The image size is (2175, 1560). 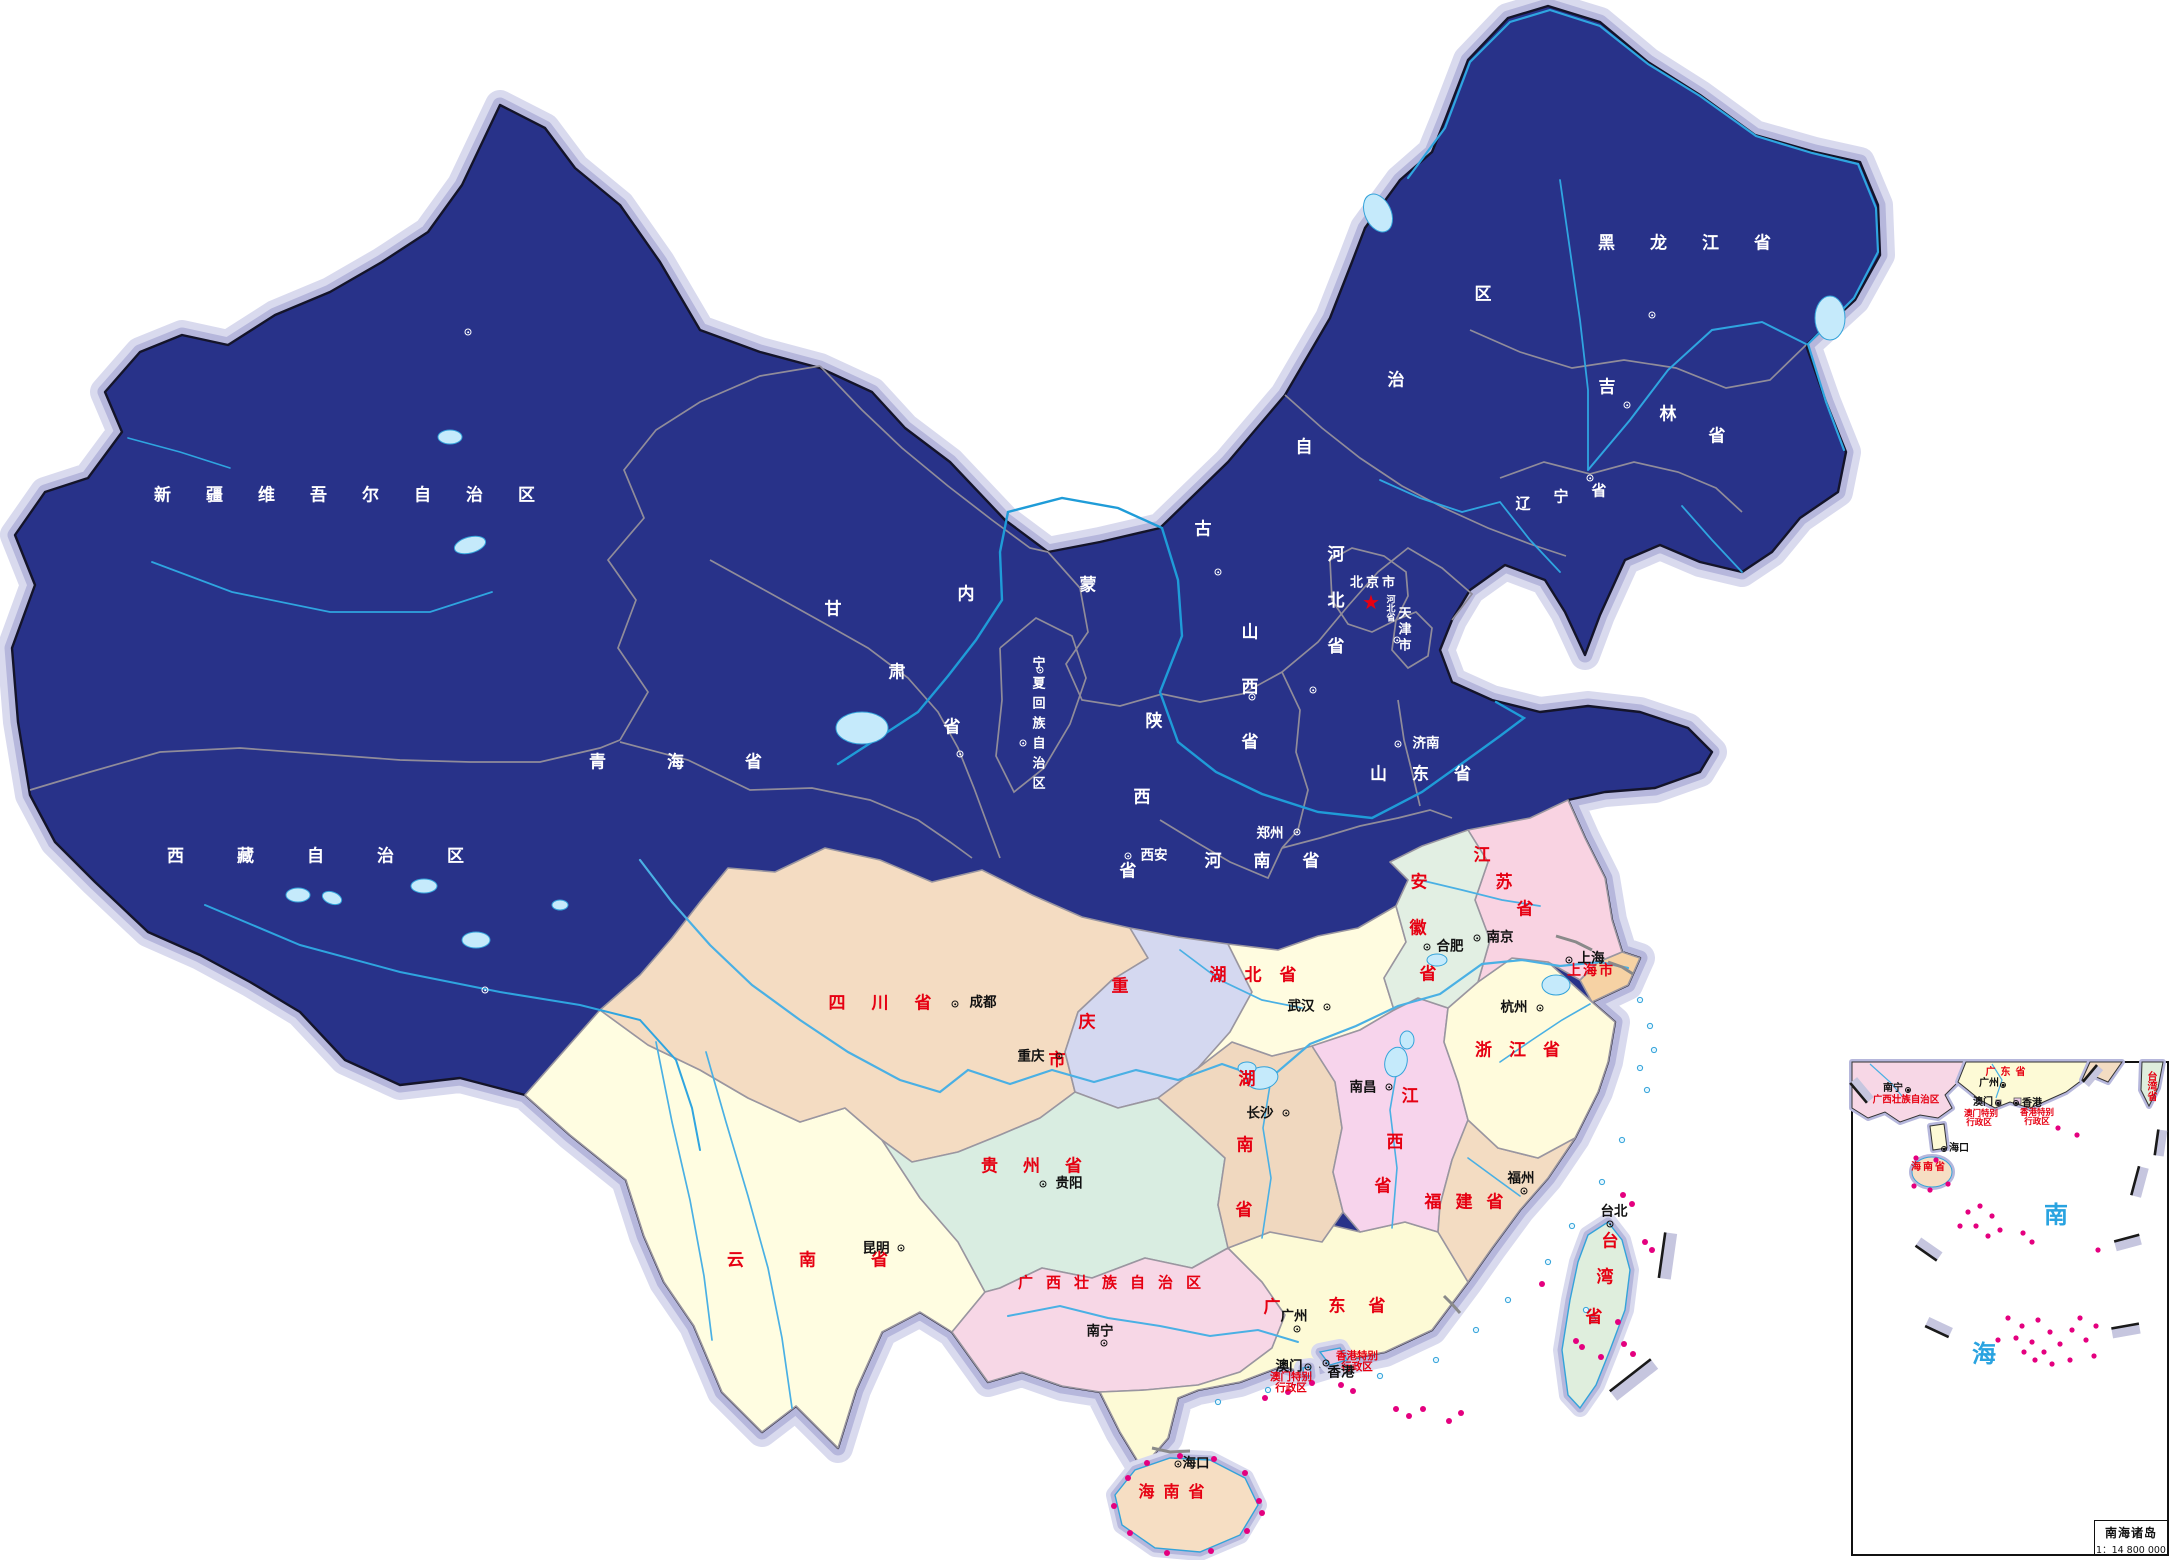 What do you see at coordinates (1333, 1356) in the screenshot?
I see `province-xianggang` at bounding box center [1333, 1356].